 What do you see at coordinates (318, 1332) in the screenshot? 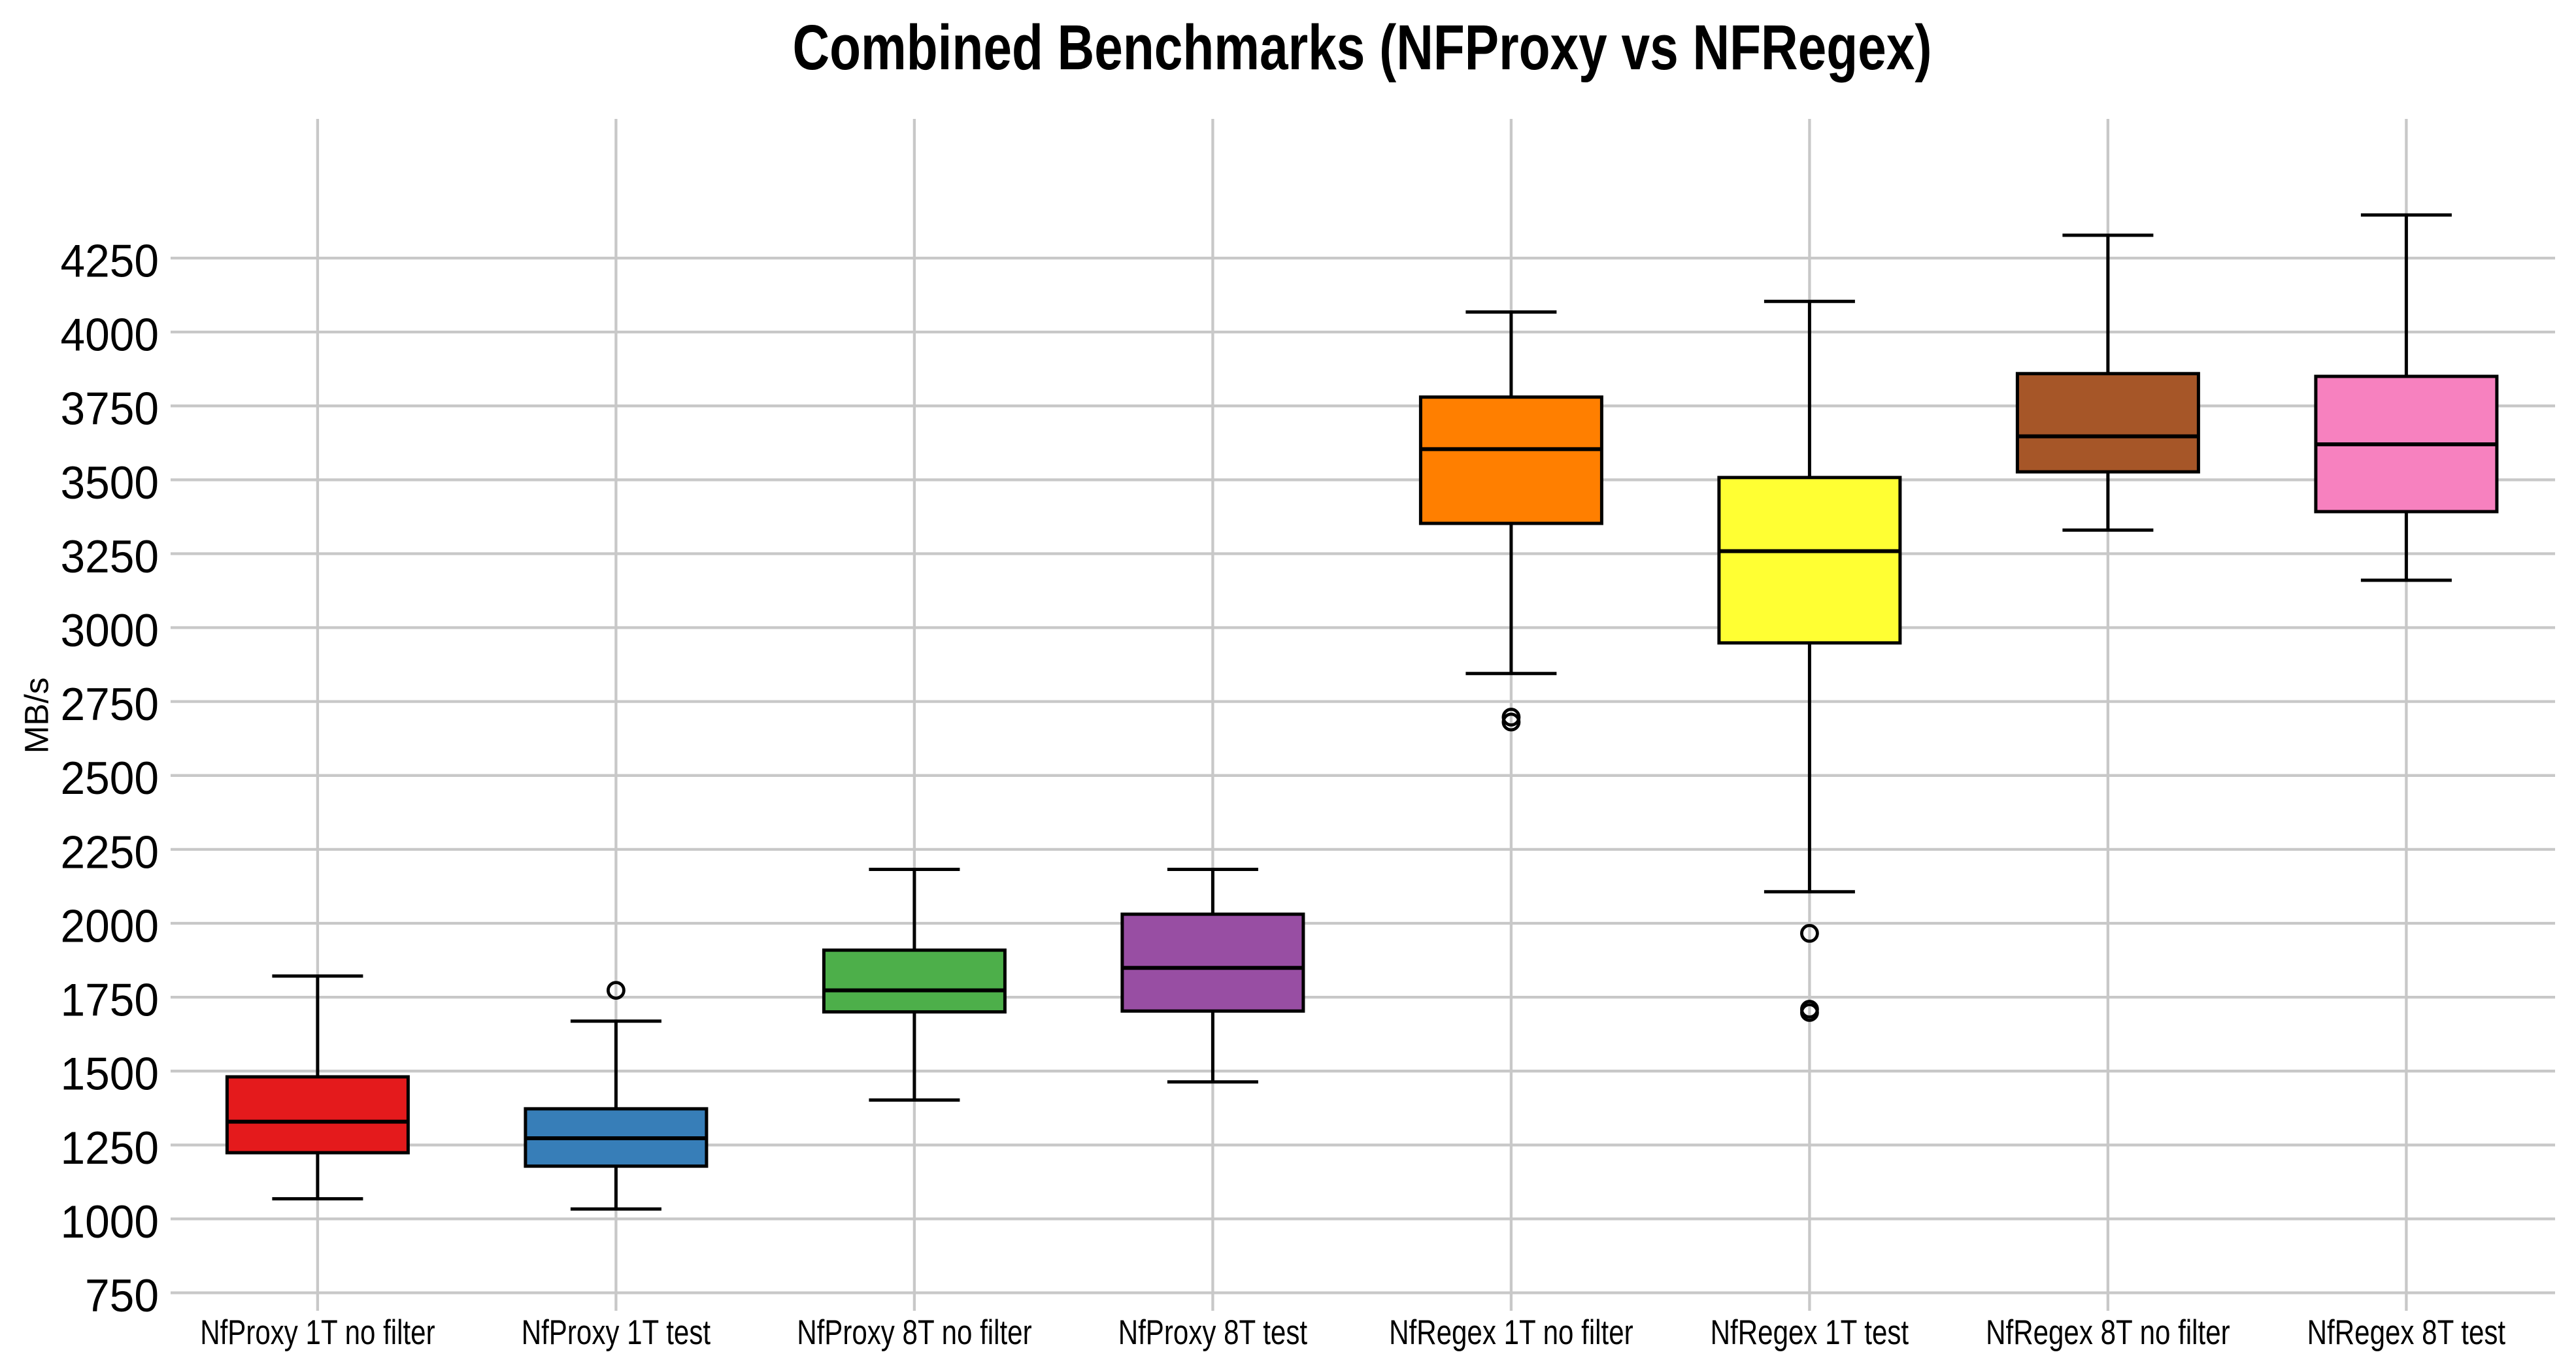
I see `svg-text: NfProxy 1T no filter` at bounding box center [318, 1332].